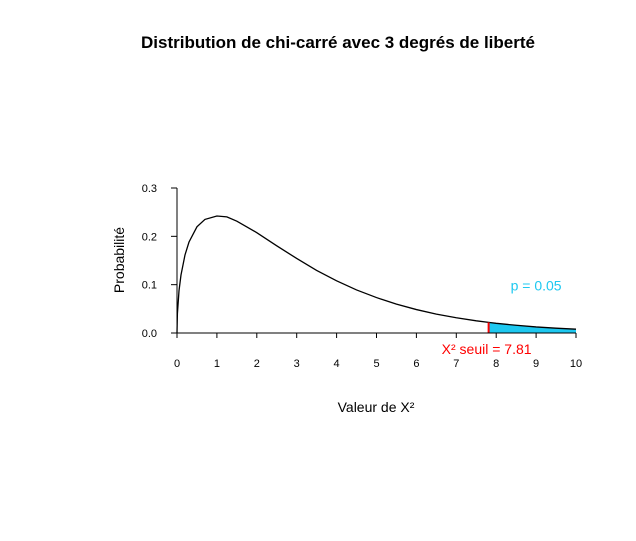  What do you see at coordinates (536, 286) in the screenshot?
I see `p-value-label: p = 0.05` at bounding box center [536, 286].